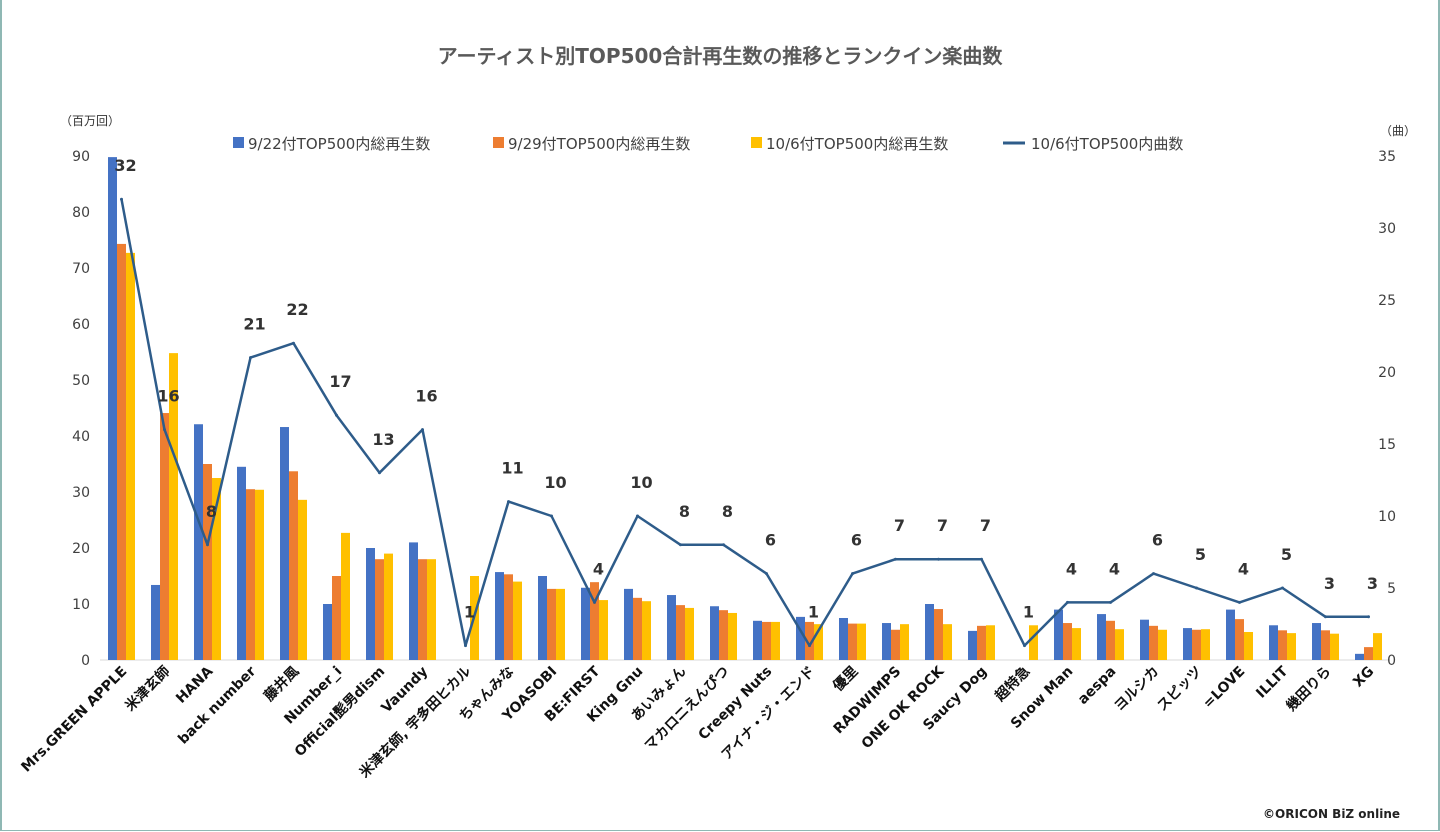 The height and width of the screenshot is (832, 1440). I want to click on data-label: 21, so click(254, 324).